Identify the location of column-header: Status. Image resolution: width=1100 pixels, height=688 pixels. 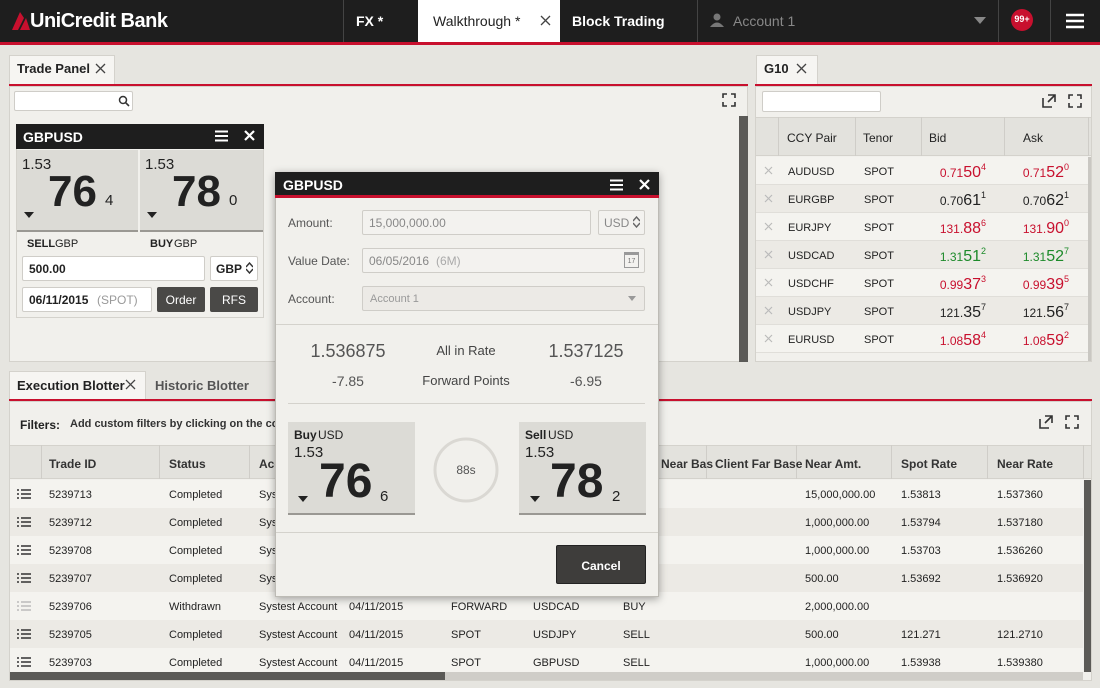
(187, 464).